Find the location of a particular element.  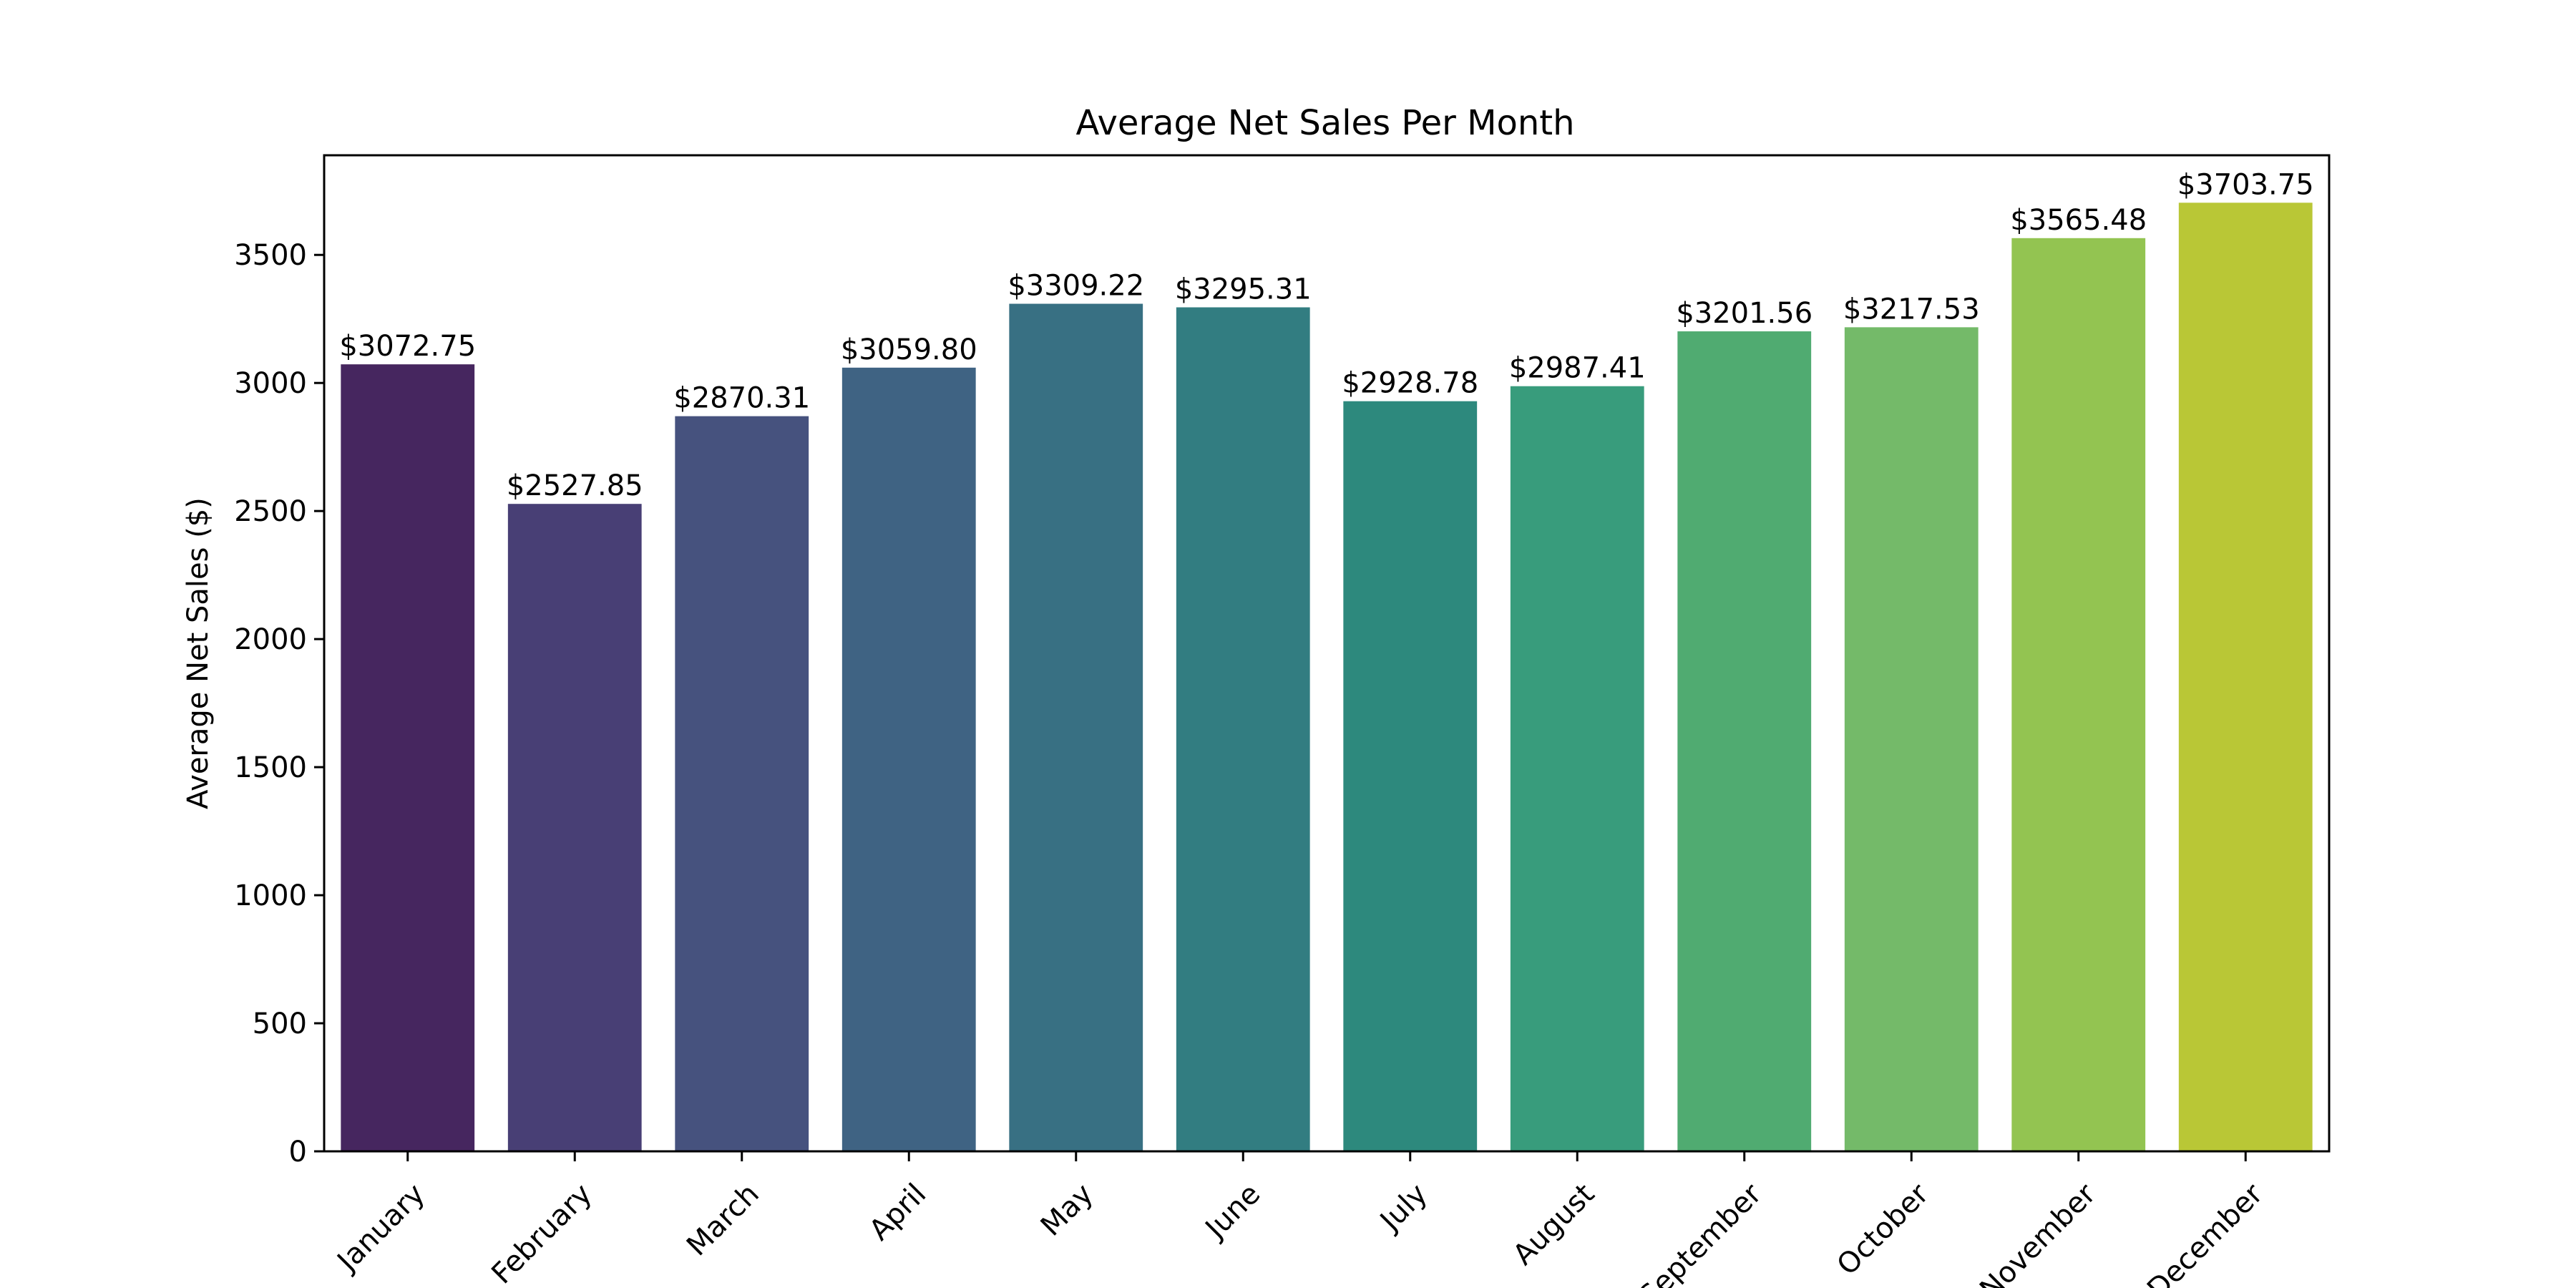

x-tick-label-january: January is located at coordinates (380, 1228).